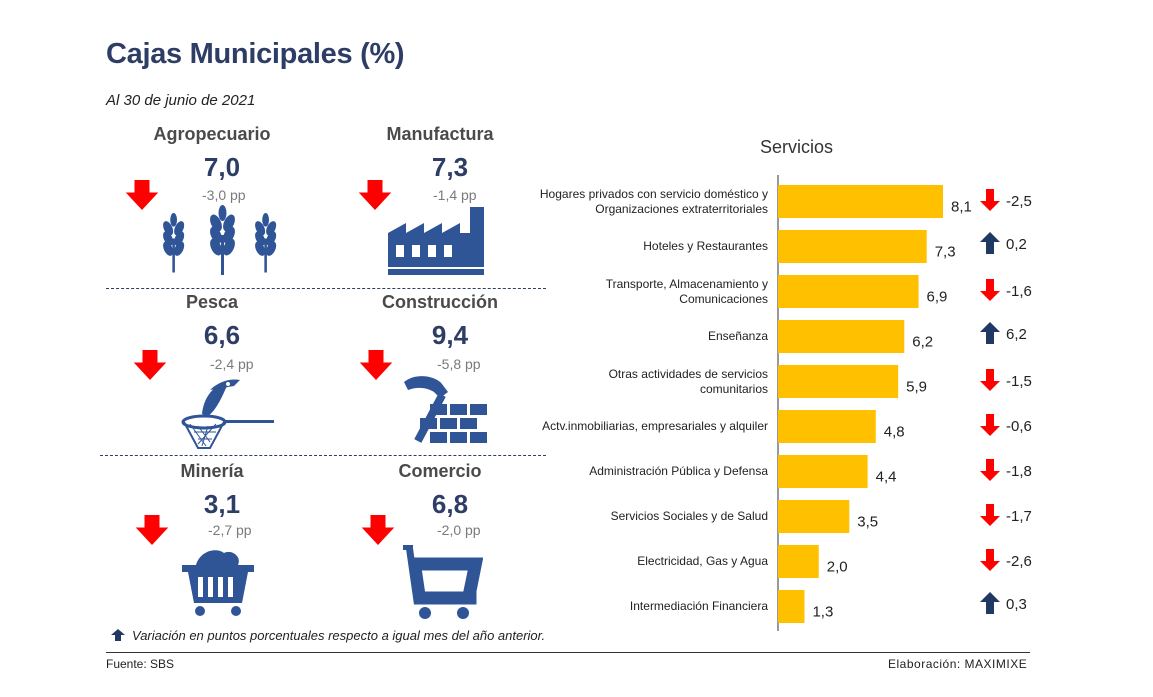 Image resolution: width=1153 pixels, height=697 pixels. I want to click on sector-change-number: -2,4, so click(222, 364).